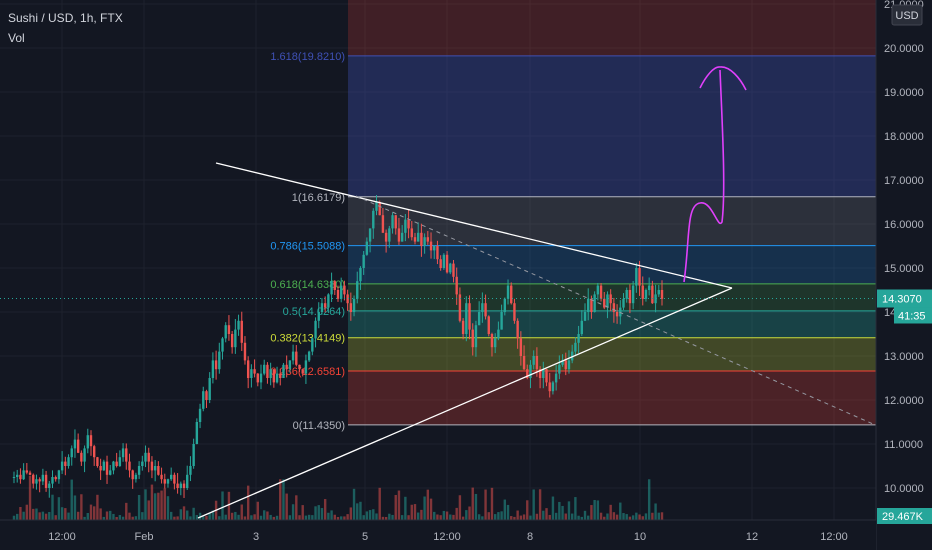 Image resolution: width=932 pixels, height=550 pixels. What do you see at coordinates (144, 537) in the screenshot?
I see `time-tick-label: Feb` at bounding box center [144, 537].